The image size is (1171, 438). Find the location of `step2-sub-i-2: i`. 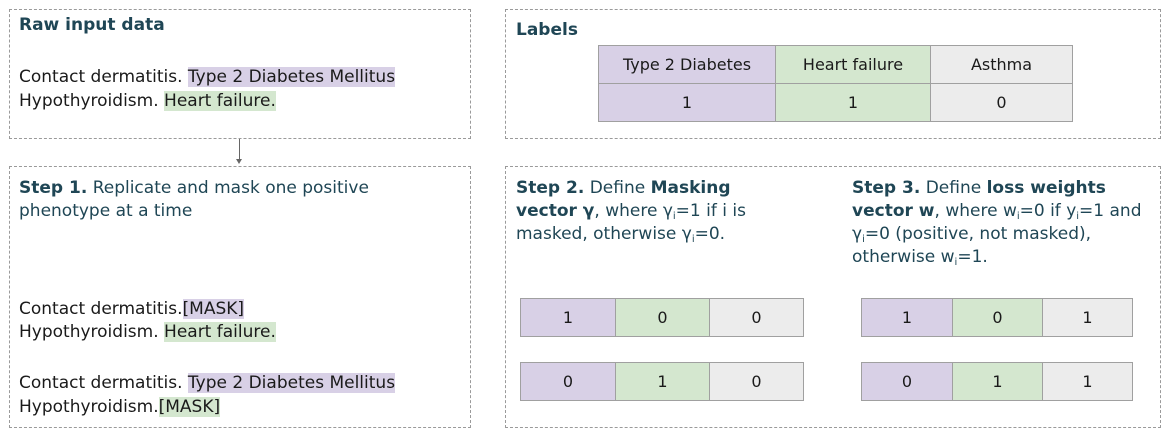

step2-sub-i-2: i is located at coordinates (693, 239).